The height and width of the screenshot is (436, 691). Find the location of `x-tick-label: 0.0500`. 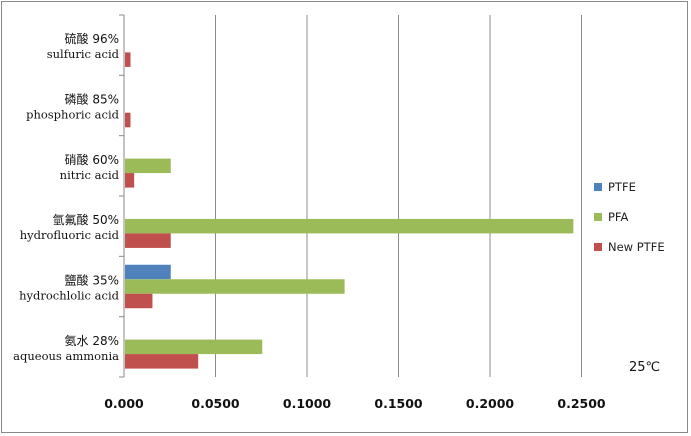

x-tick-label: 0.0500 is located at coordinates (215, 403).